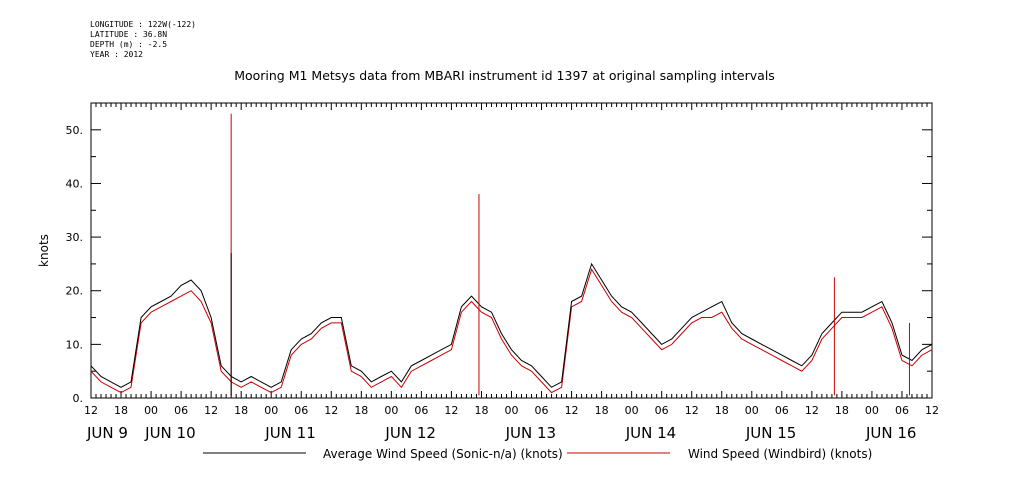 The height and width of the screenshot is (504, 1009). What do you see at coordinates (289, 433) in the screenshot?
I see `x-day-label: JUN 11` at bounding box center [289, 433].